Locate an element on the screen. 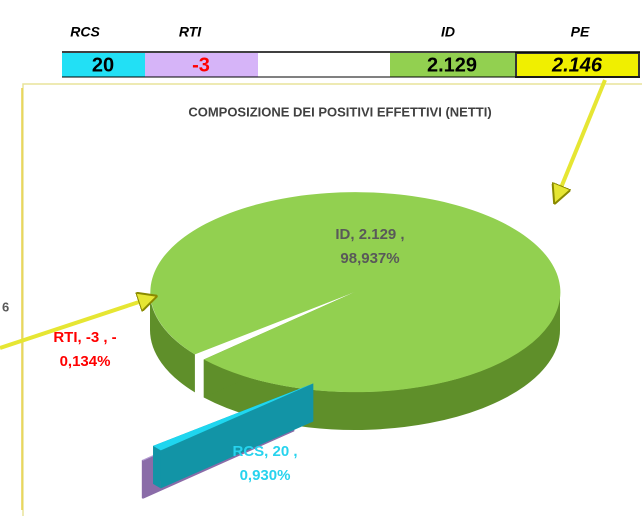 The width and height of the screenshot is (642, 516). data-label: ID, 2.129 , is located at coordinates (369, 234).